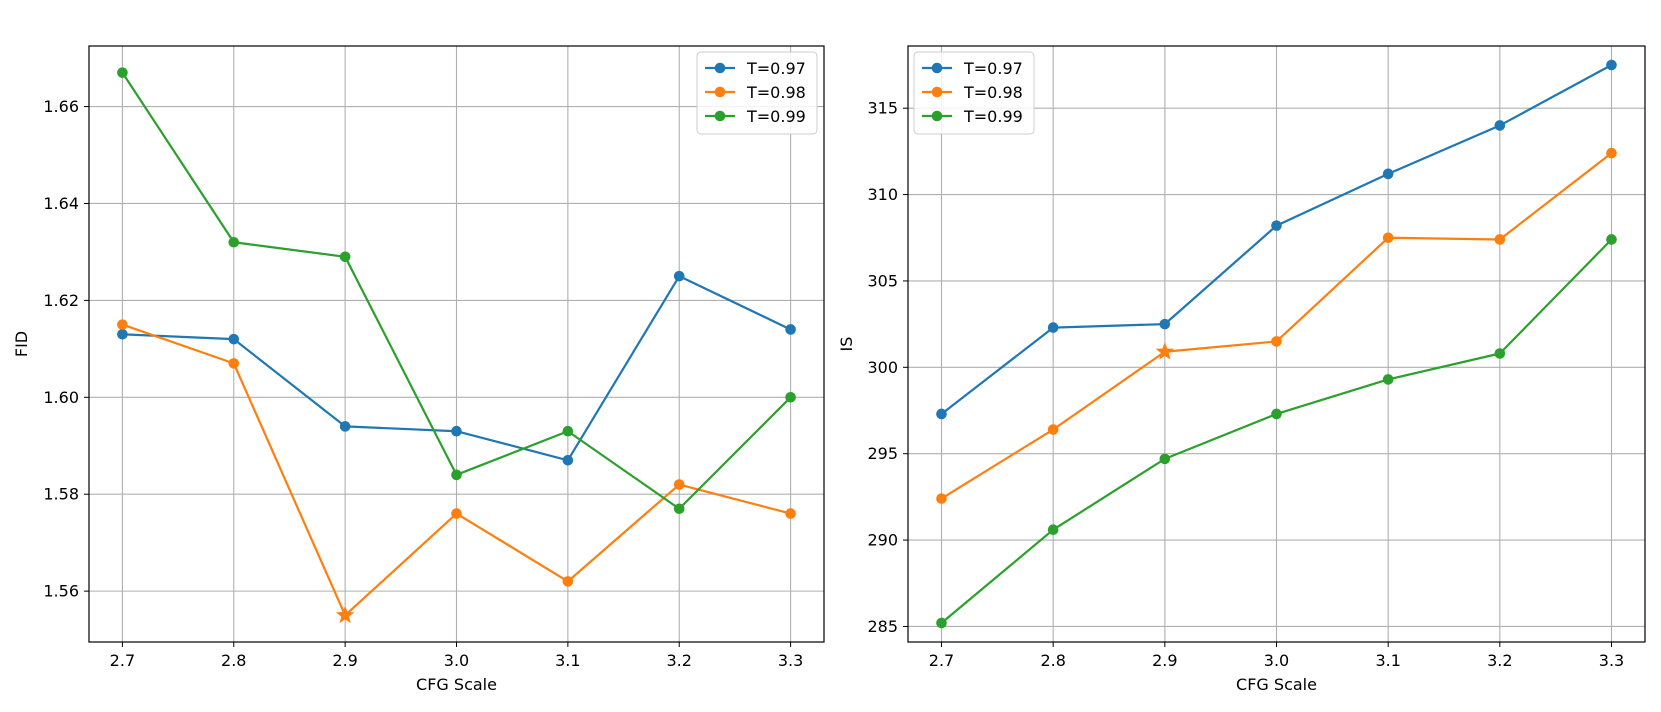 This screenshot has height=712, width=1661. I want to click on y-axis-label: FID, so click(21, 344).